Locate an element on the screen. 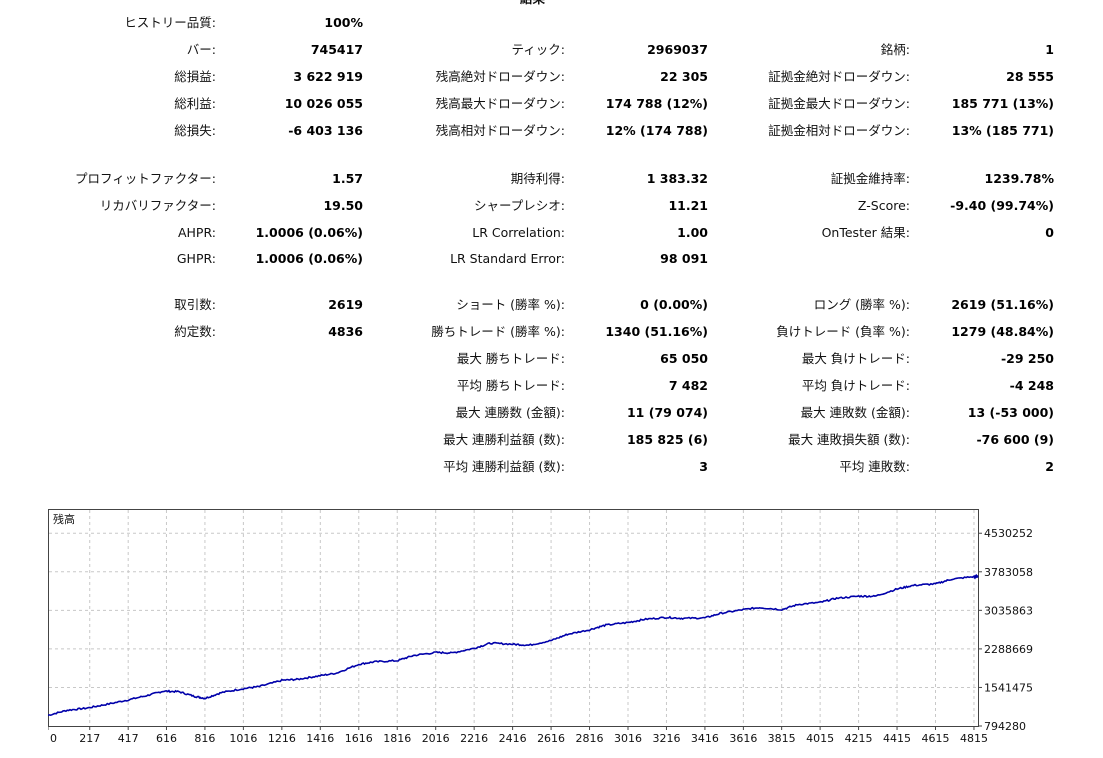 The height and width of the screenshot is (758, 1103). y-tick-label: 4530252 is located at coordinates (1008, 533).